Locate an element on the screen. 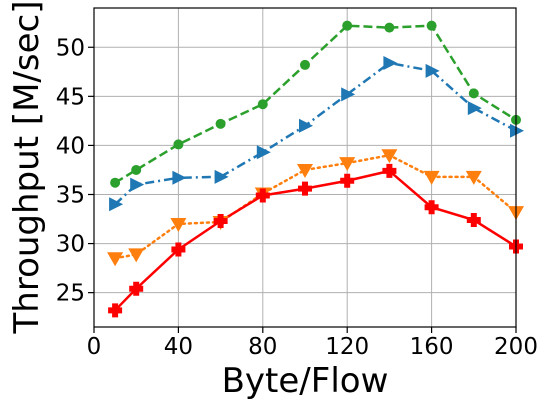 The image size is (548, 407). x-axis-label: Byte/Flow is located at coordinates (305, 381).